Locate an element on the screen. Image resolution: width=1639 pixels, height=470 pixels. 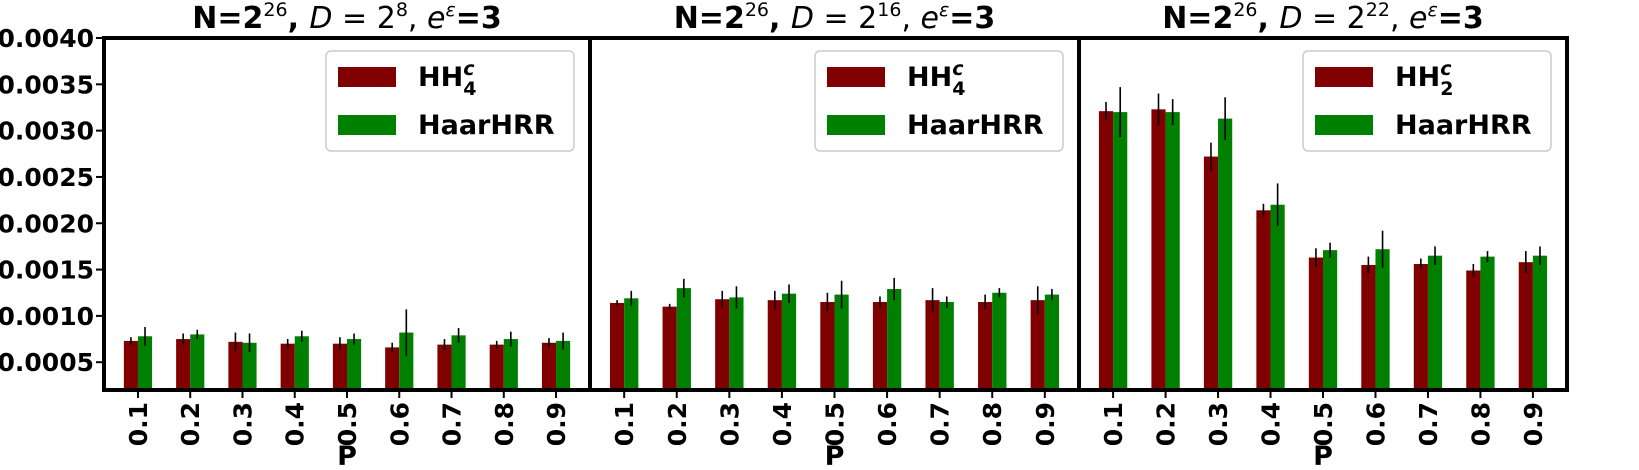
panel-title: N=226, D = 28, eε=3 is located at coordinates (347, 18).